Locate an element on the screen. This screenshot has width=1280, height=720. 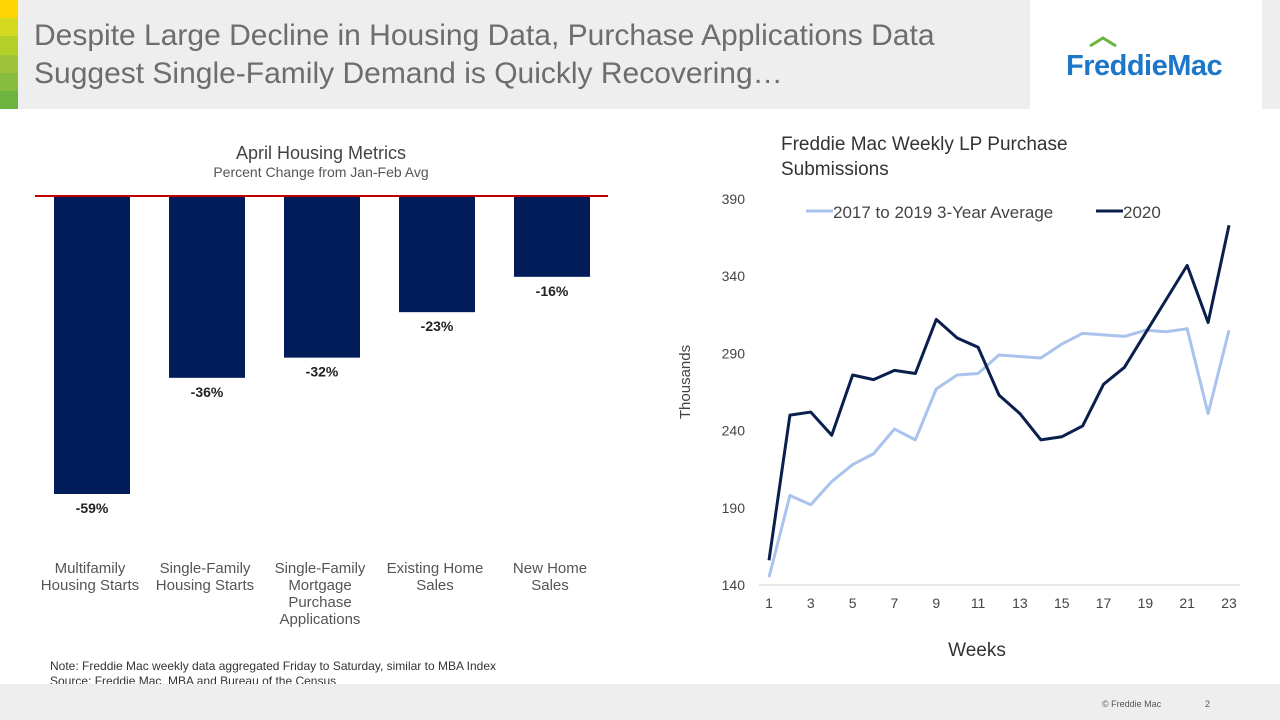
x-tick-label: 21 is located at coordinates (1187, 603).